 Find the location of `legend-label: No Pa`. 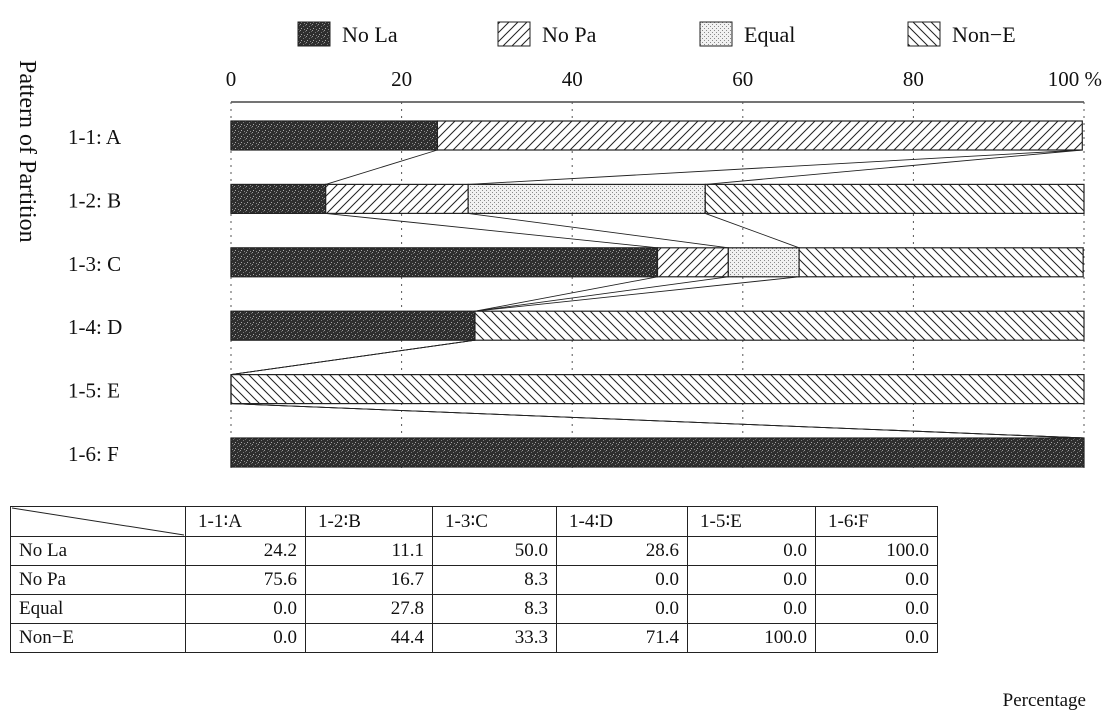

legend-label: No Pa is located at coordinates (569, 34).